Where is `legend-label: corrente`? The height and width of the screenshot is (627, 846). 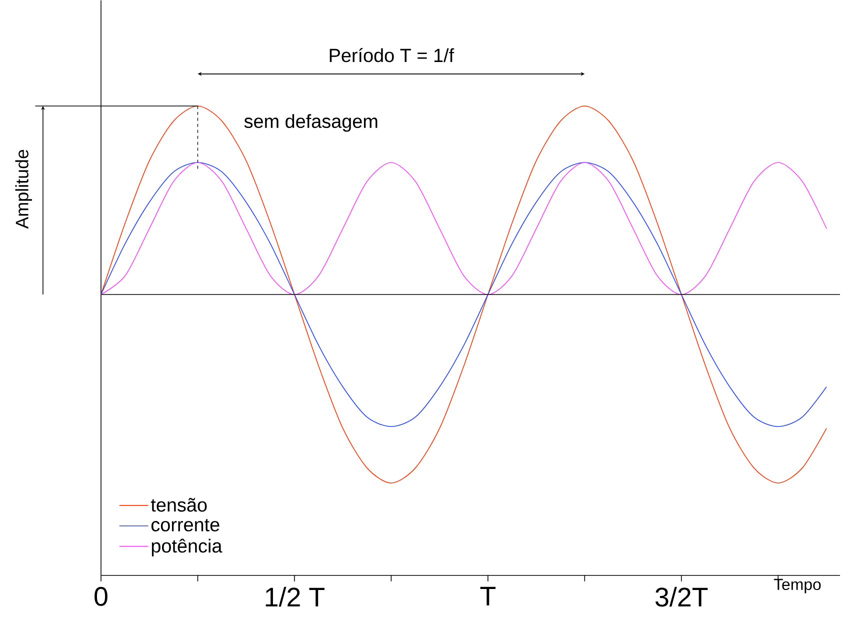 legend-label: corrente is located at coordinates (185, 525).